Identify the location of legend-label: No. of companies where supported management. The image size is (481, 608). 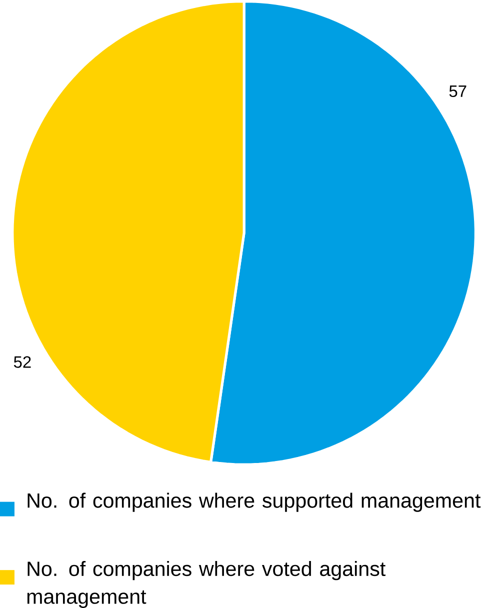
(254, 502).